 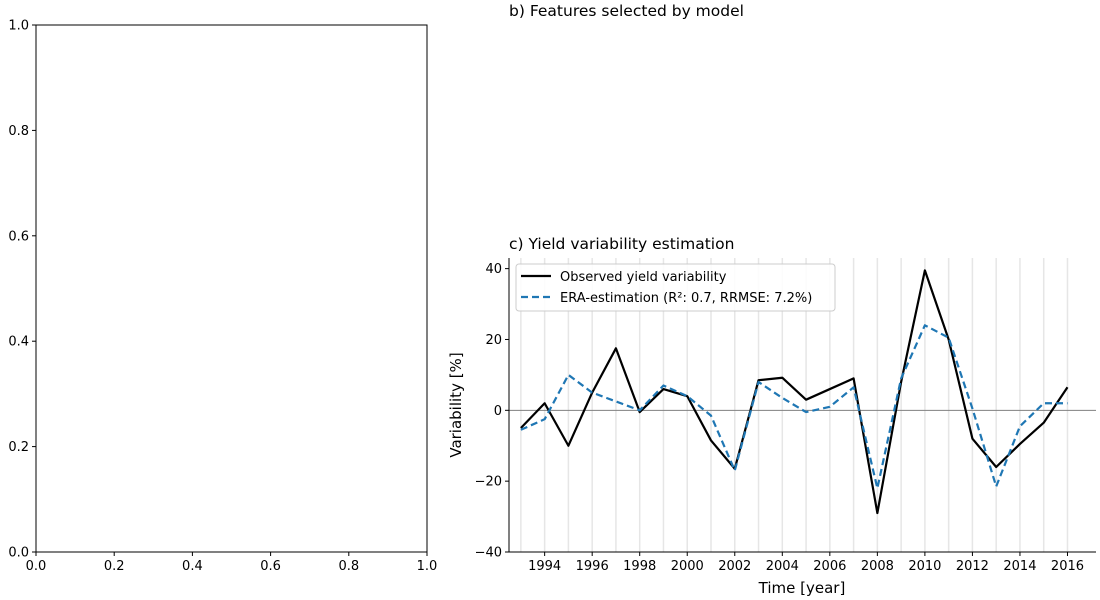 I want to click on panel-a-x-tick-label: 0.6, so click(x=270, y=566).